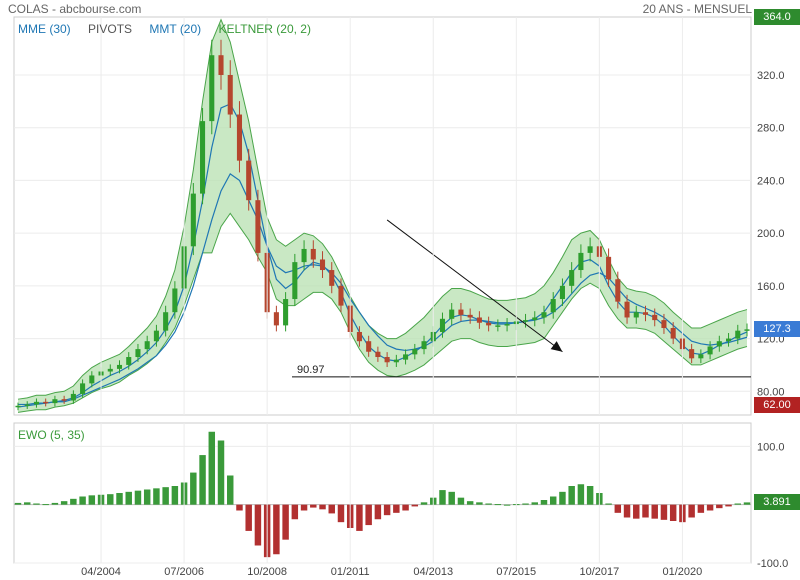 The width and height of the screenshot is (800, 580). I want to click on y-tick-label: 320.0, so click(771, 76).